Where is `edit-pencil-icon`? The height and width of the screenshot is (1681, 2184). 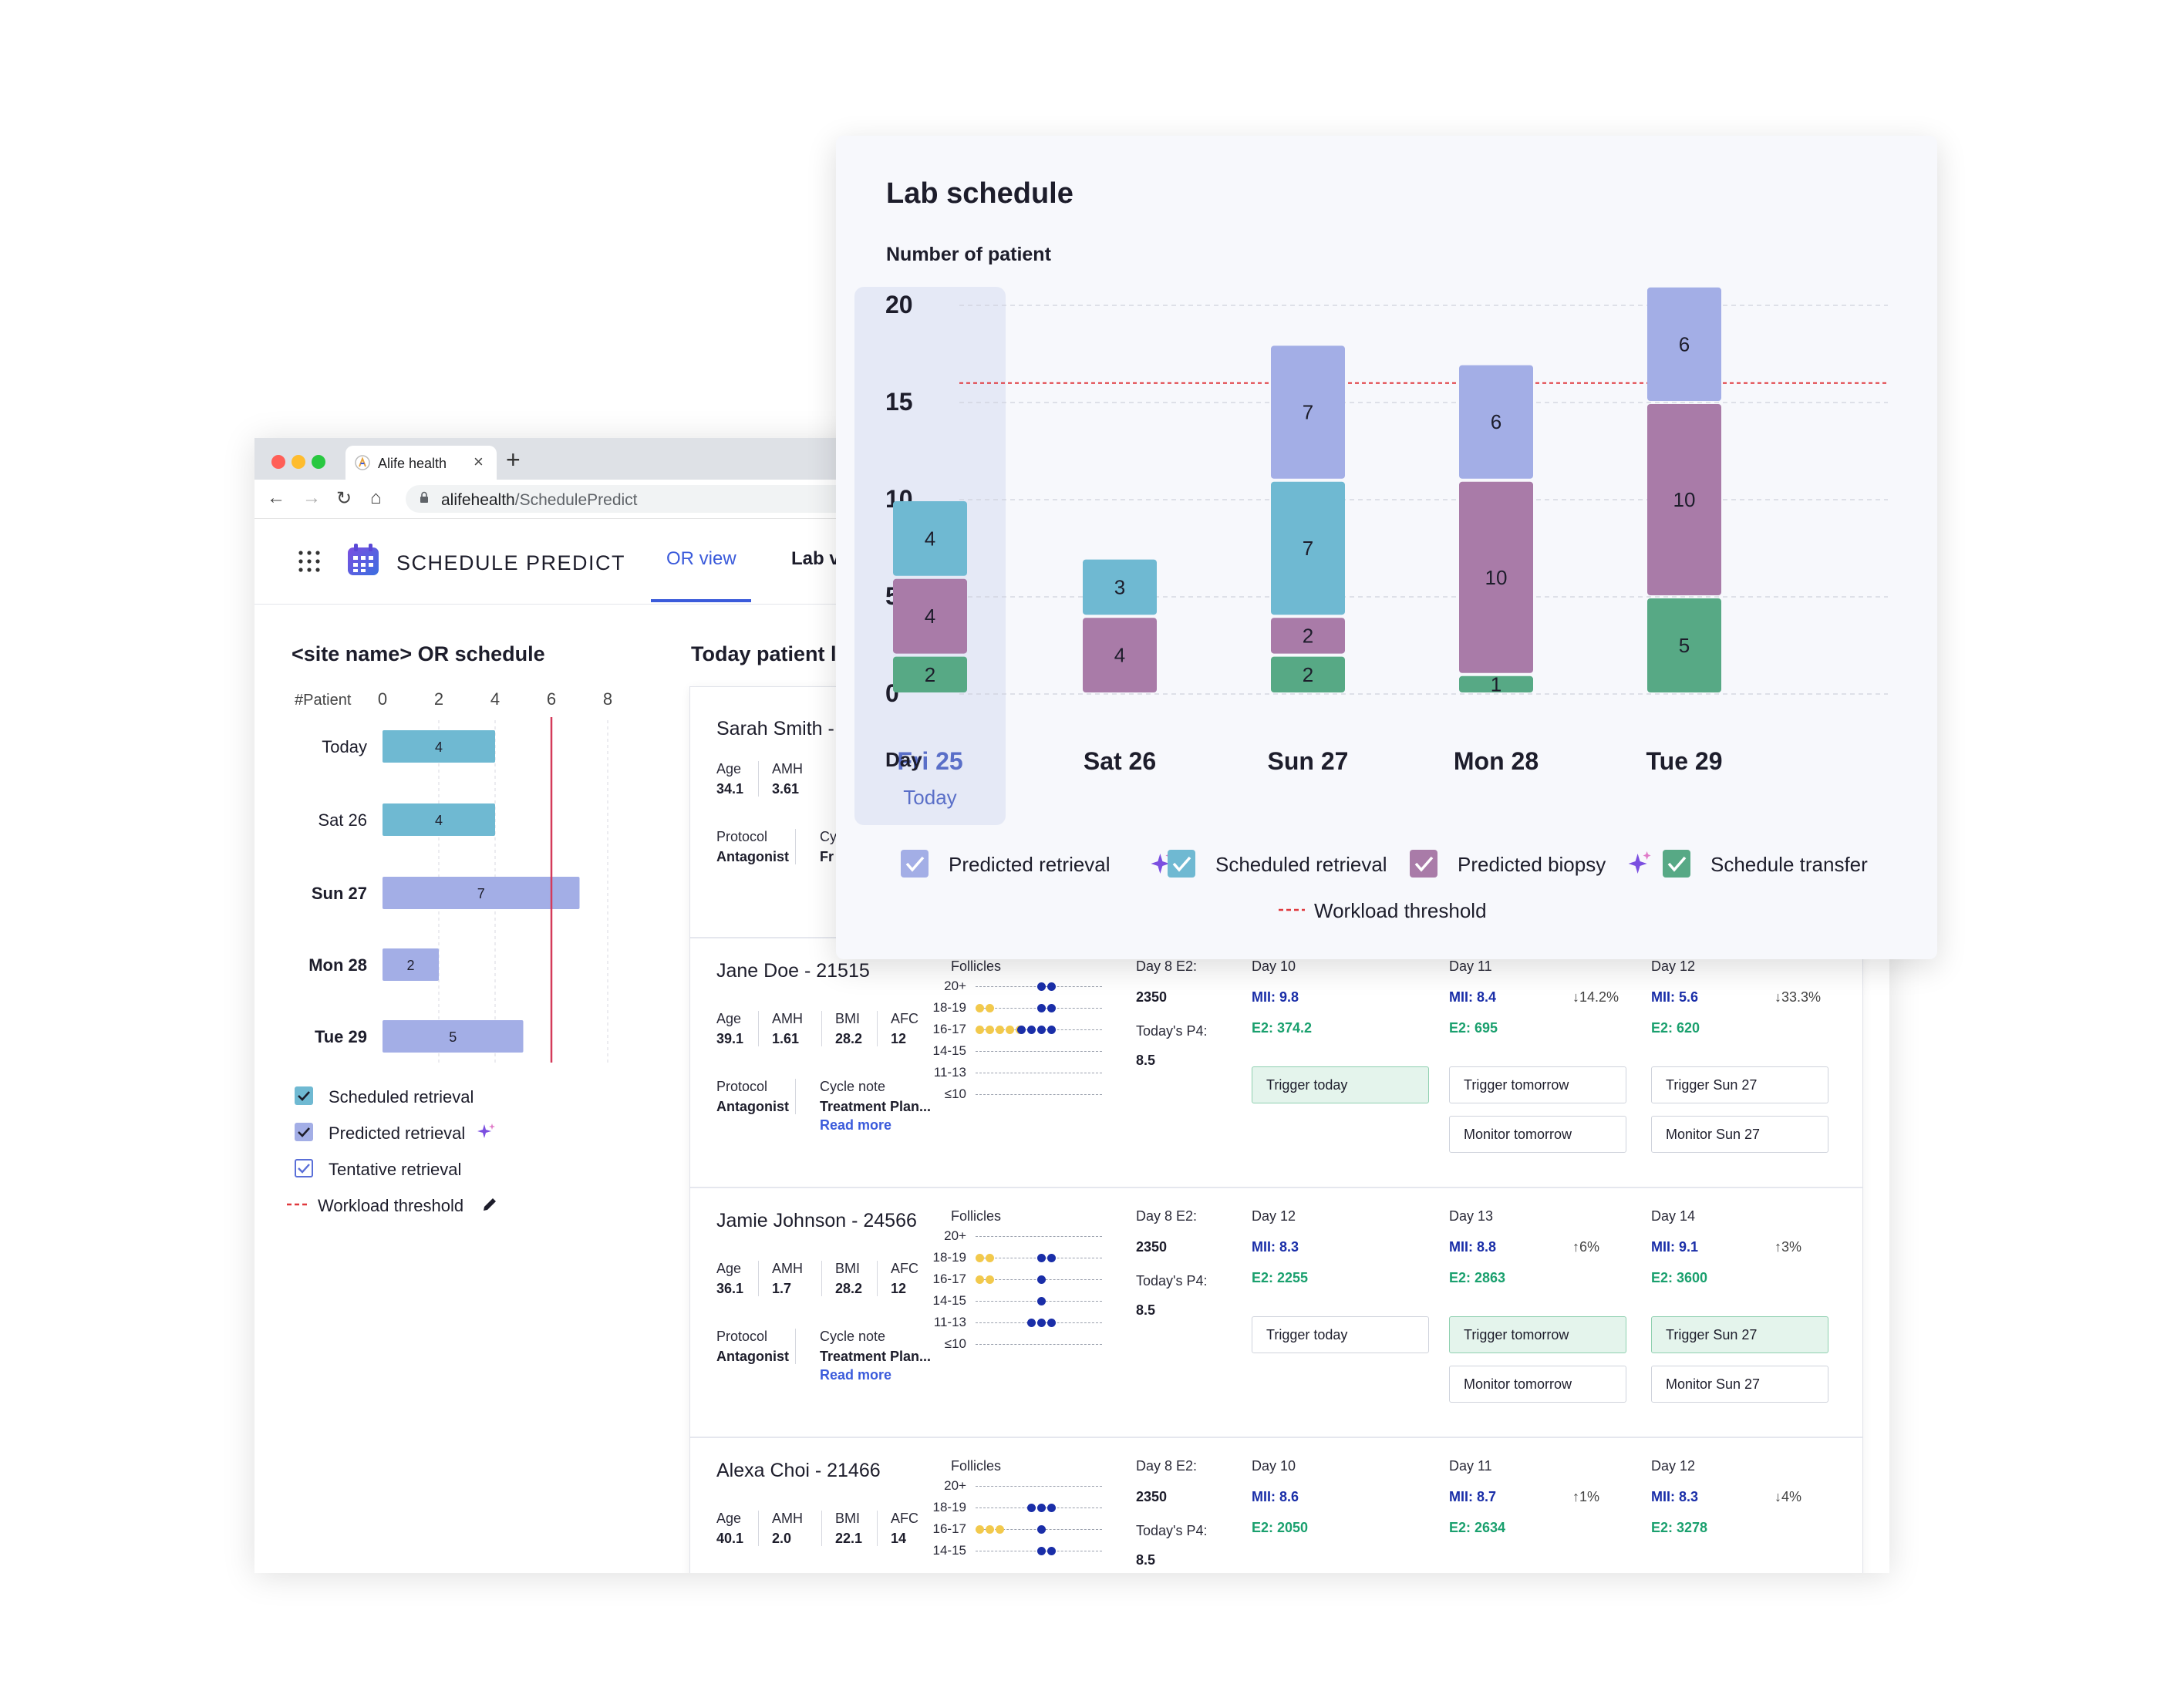 edit-pencil-icon is located at coordinates (489, 1204).